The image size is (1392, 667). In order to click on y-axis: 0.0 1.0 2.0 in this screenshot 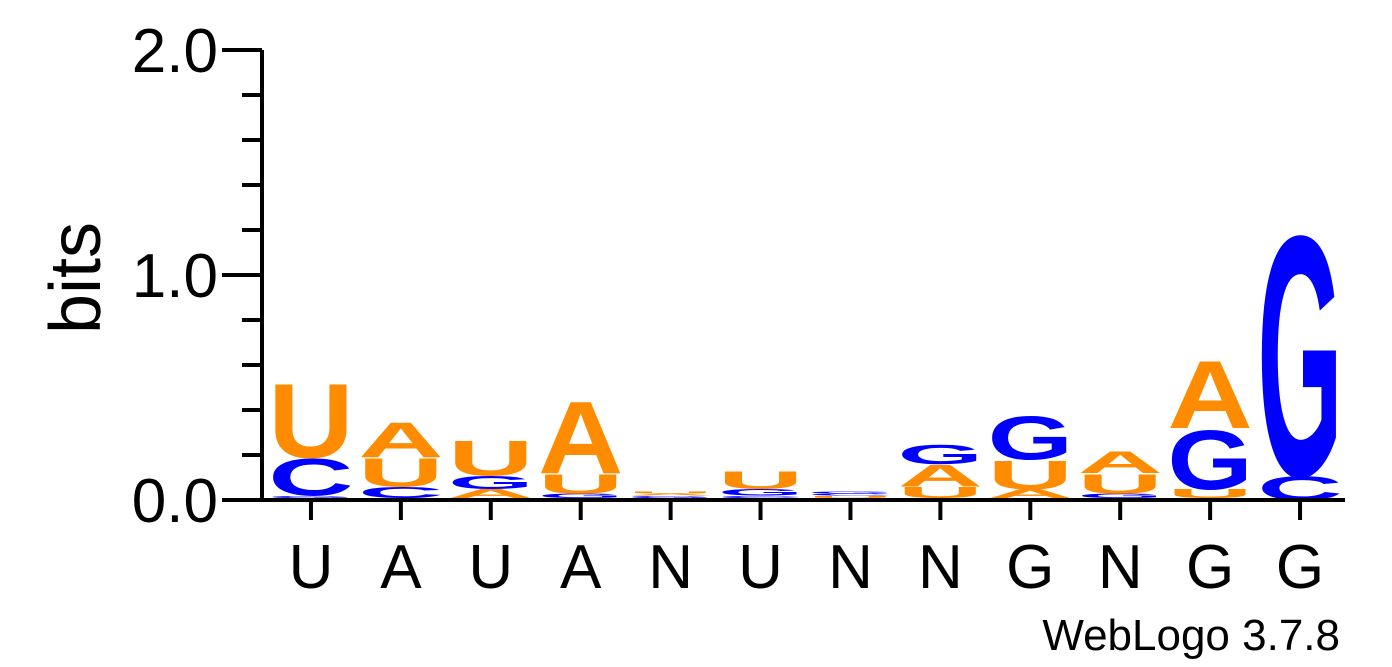, I will do `click(198, 276)`.